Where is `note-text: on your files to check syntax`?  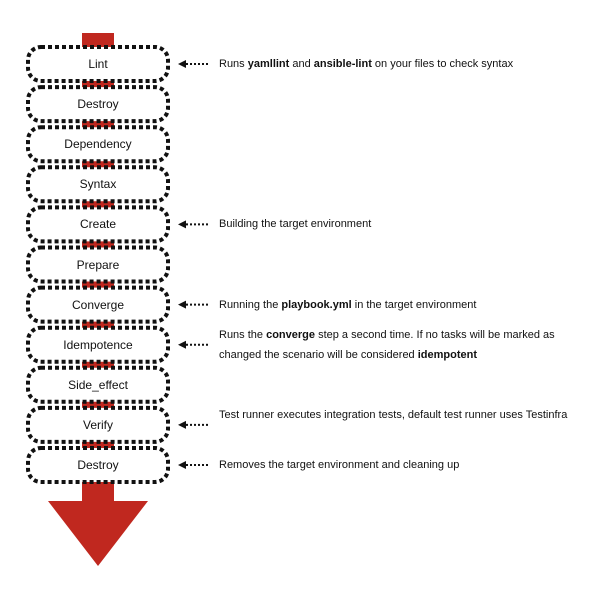 note-text: on your files to check syntax is located at coordinates (442, 64).